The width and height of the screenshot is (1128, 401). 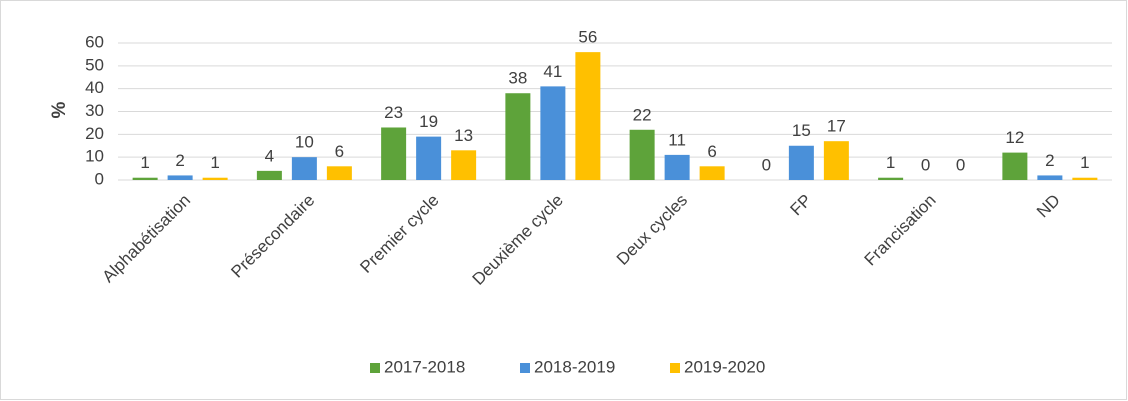 What do you see at coordinates (587, 37) in the screenshot?
I see `data-label: 56` at bounding box center [587, 37].